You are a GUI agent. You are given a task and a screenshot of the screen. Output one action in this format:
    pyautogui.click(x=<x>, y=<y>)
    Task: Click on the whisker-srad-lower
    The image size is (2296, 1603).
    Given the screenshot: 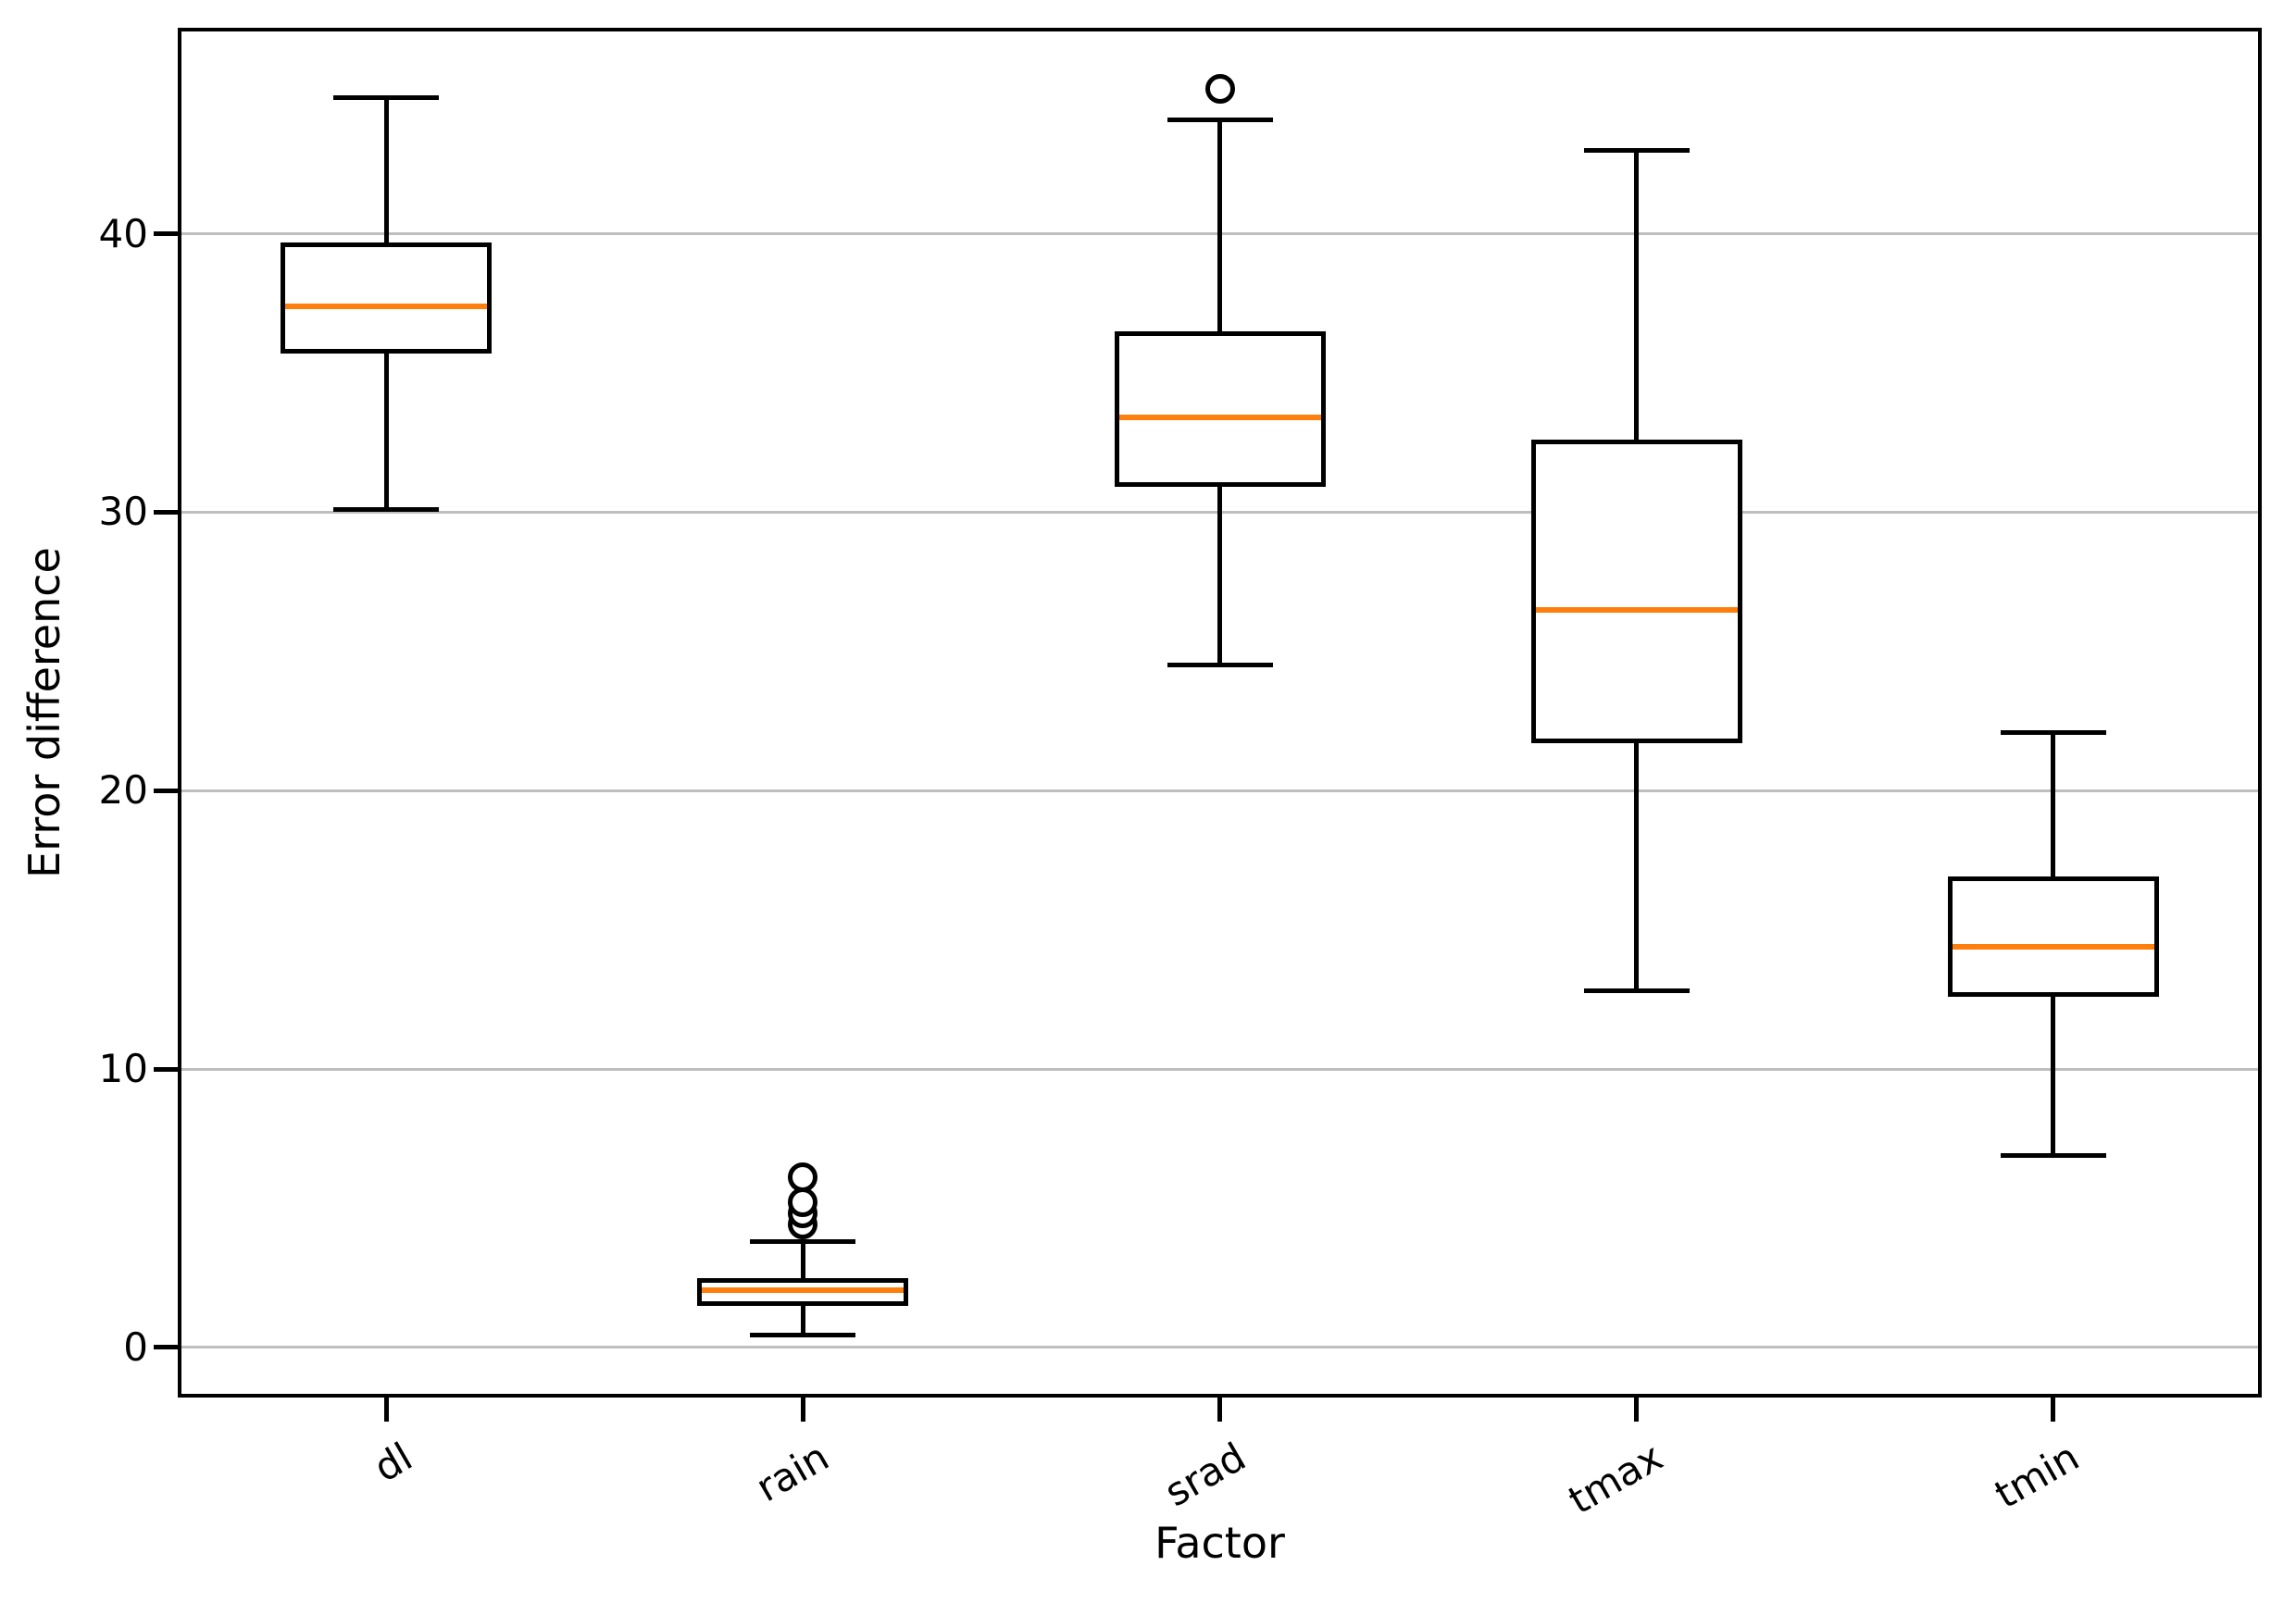 What is the action you would take?
    pyautogui.click(x=1219, y=576)
    